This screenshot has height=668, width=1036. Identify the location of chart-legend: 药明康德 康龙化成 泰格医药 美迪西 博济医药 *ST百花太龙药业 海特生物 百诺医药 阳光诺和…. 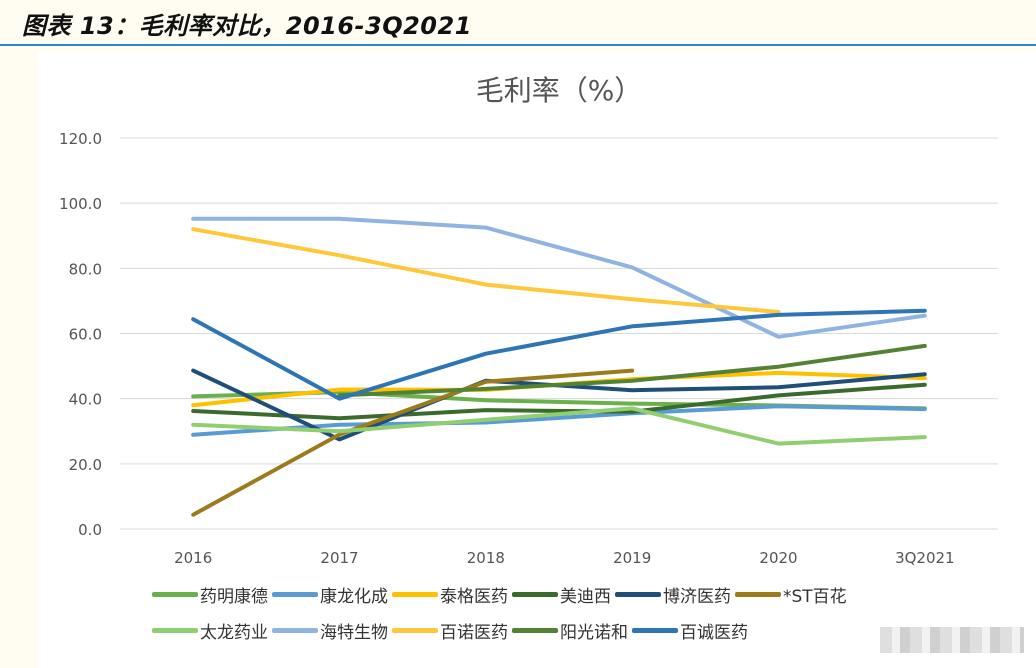
(582, 612).